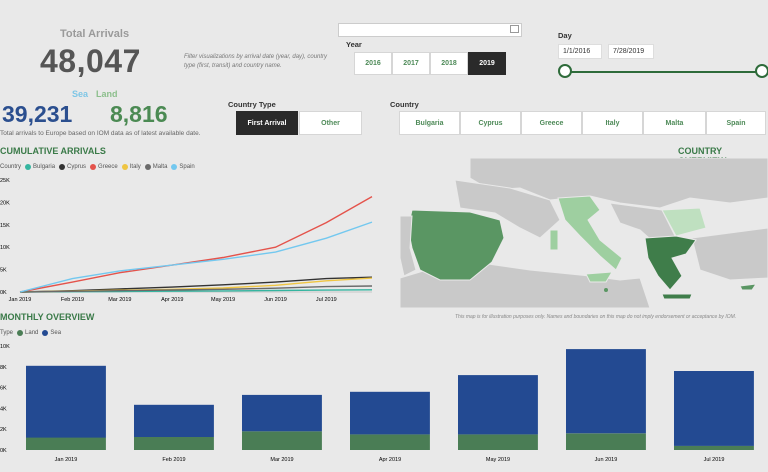 The image size is (768, 472). What do you see at coordinates (674, 123) in the screenshot?
I see `country-malta-button: Malta` at bounding box center [674, 123].